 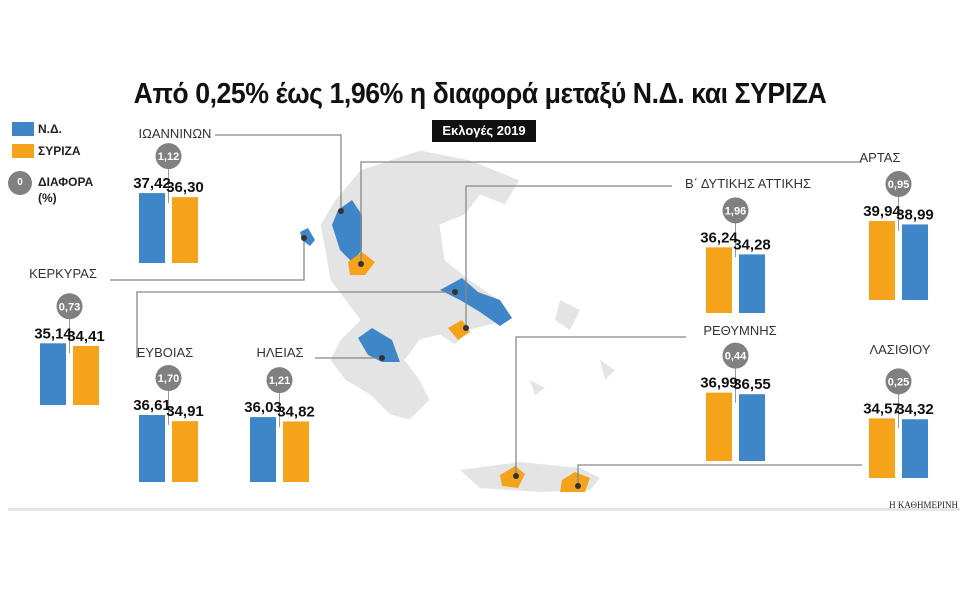 I want to click on region-label: ΗΛΕΙΑΣ, so click(x=279, y=352).